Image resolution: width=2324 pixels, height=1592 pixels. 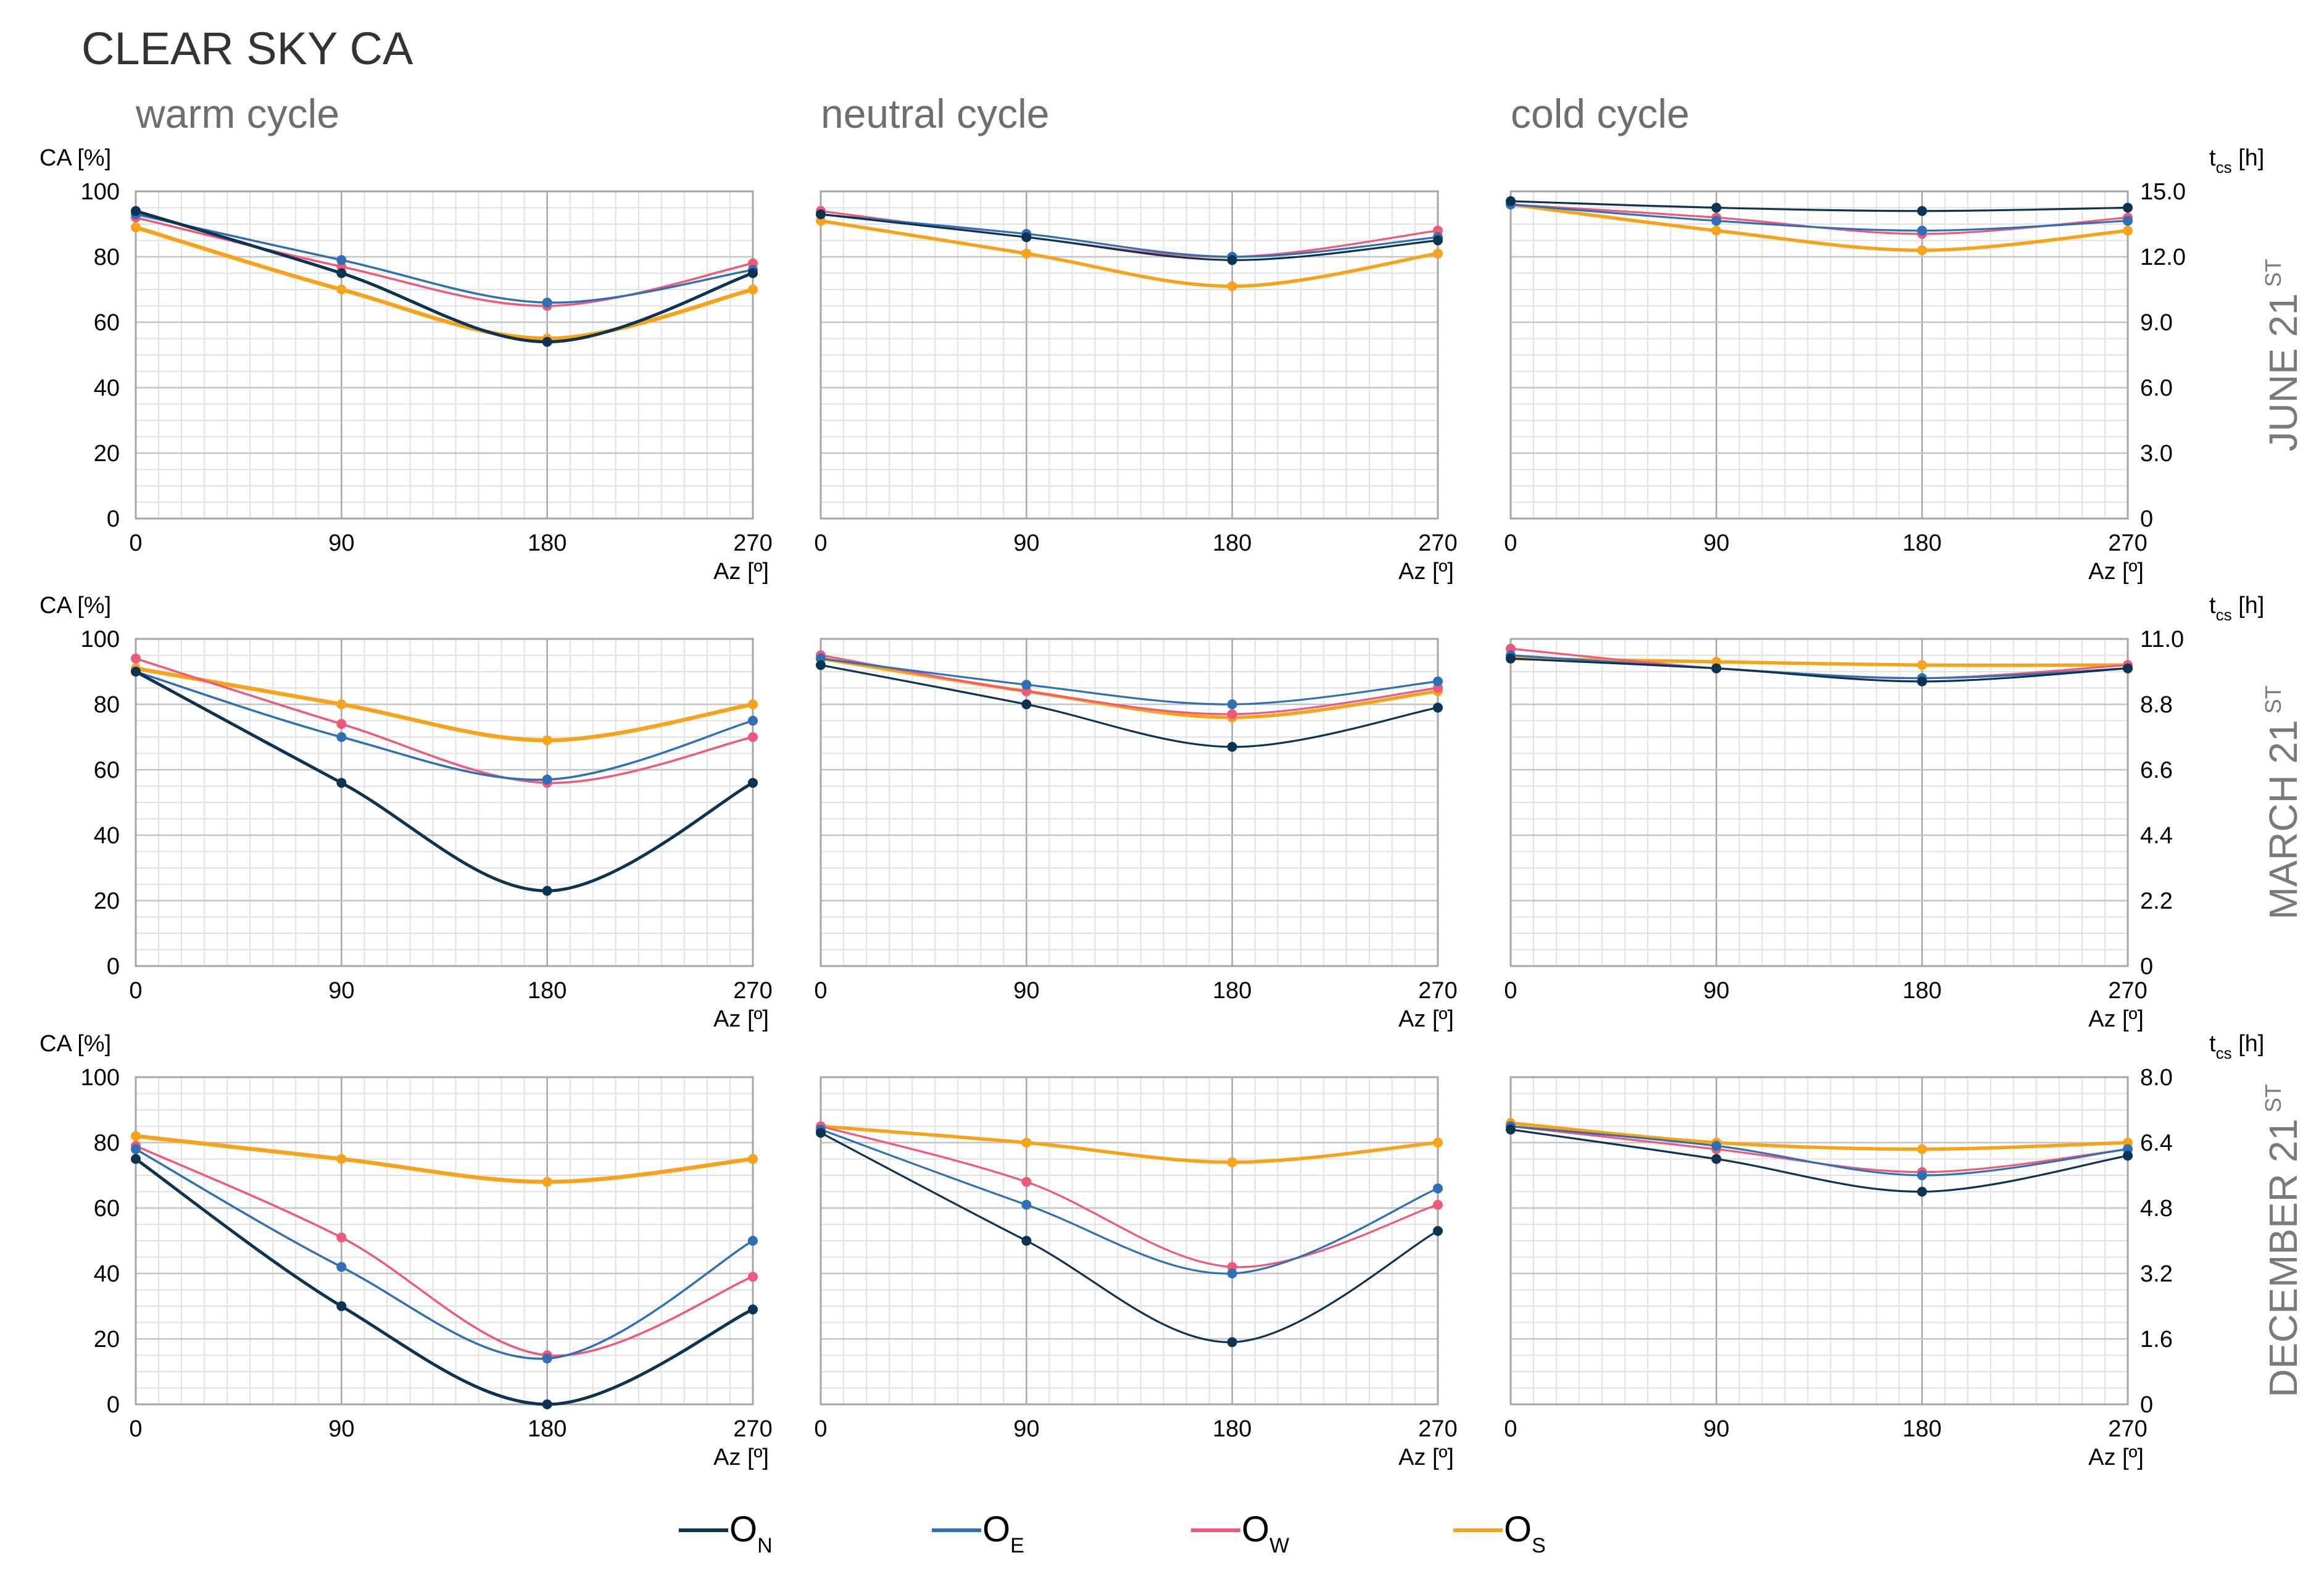 What do you see at coordinates (2212, 606) in the screenshot?
I see `secondary-y-axis-label-main: t` at bounding box center [2212, 606].